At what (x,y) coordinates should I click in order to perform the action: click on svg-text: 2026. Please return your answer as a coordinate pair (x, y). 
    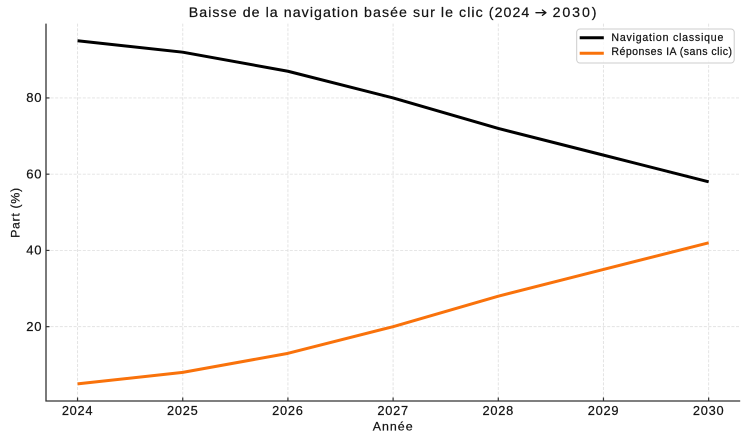
    Looking at the image, I should click on (287, 410).